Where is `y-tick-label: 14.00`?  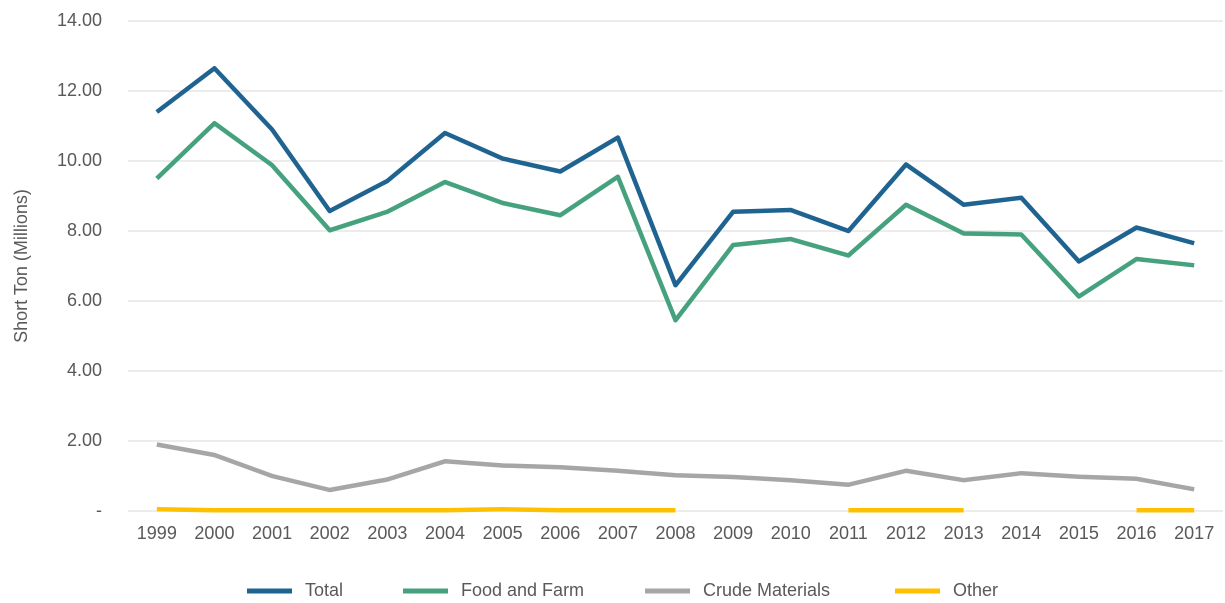
y-tick-label: 14.00 is located at coordinates (79, 20).